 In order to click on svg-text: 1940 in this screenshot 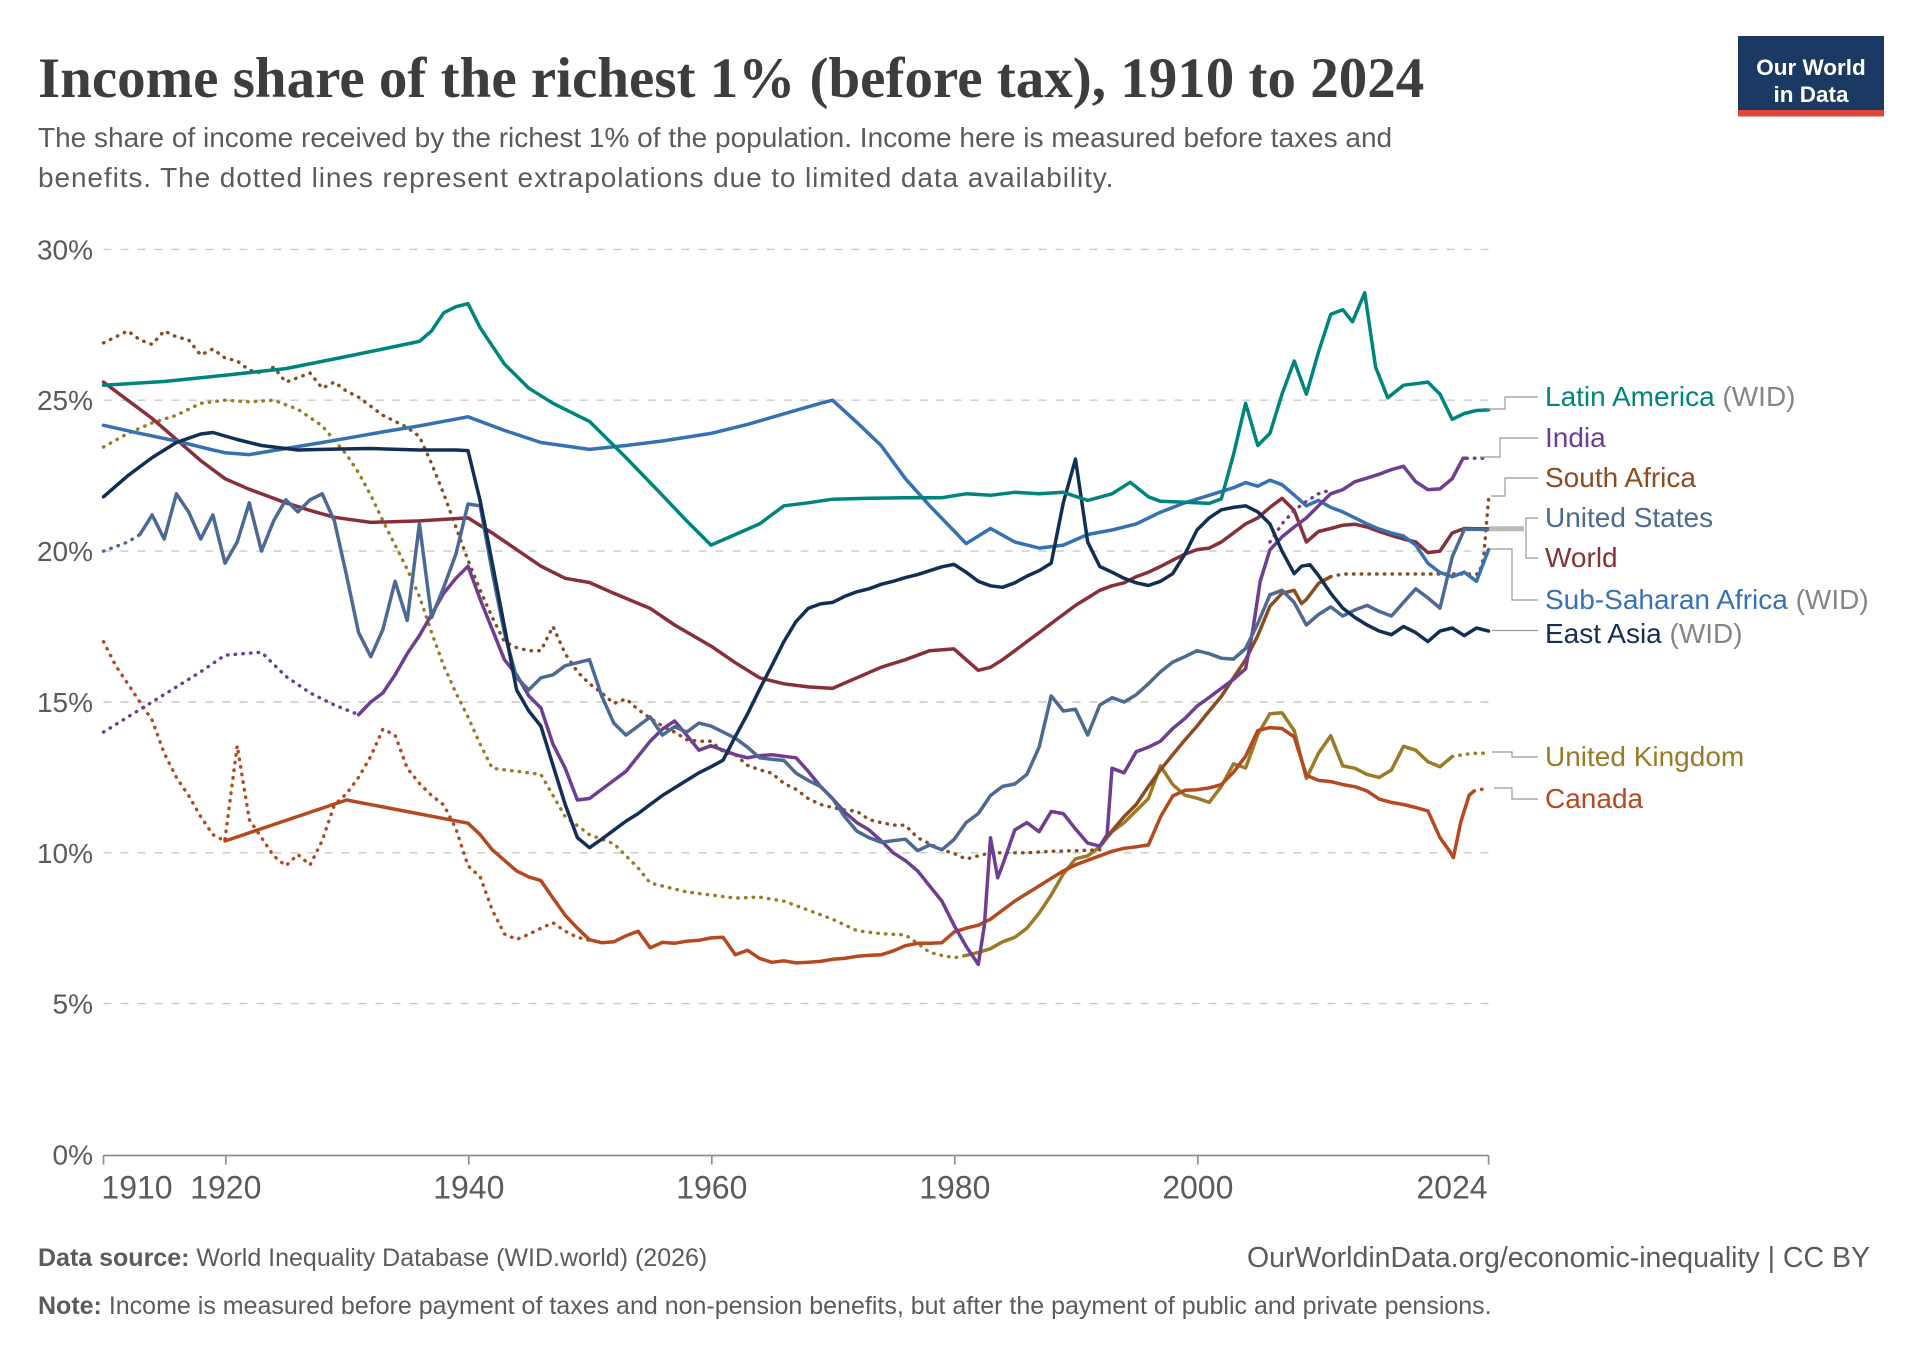, I will do `click(468, 1188)`.